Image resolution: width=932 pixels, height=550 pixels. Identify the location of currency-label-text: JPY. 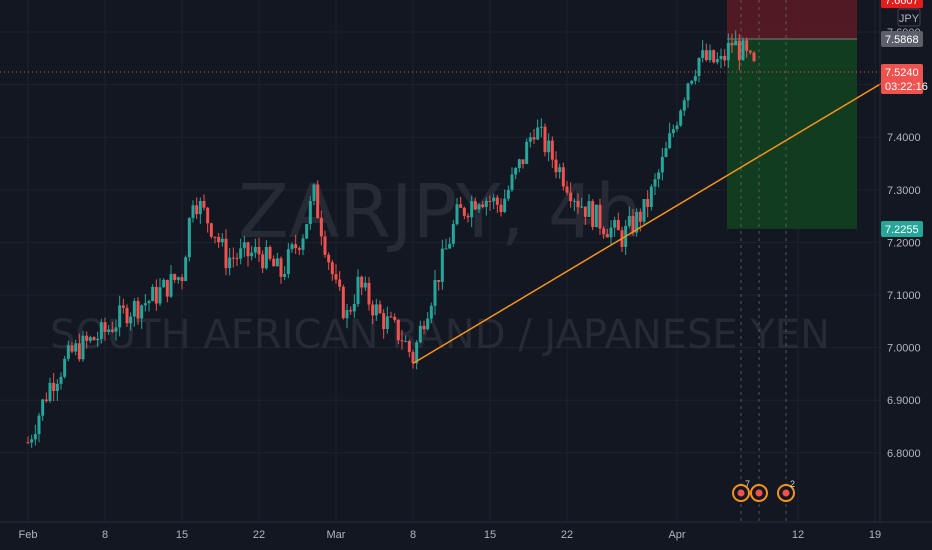
(909, 19).